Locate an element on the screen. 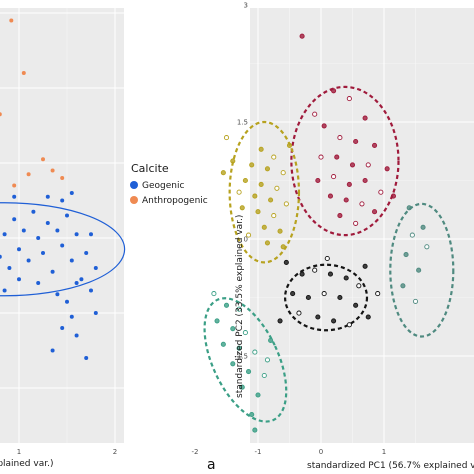  right-y-tick-label: -1.5 is located at coordinates (241, 357).